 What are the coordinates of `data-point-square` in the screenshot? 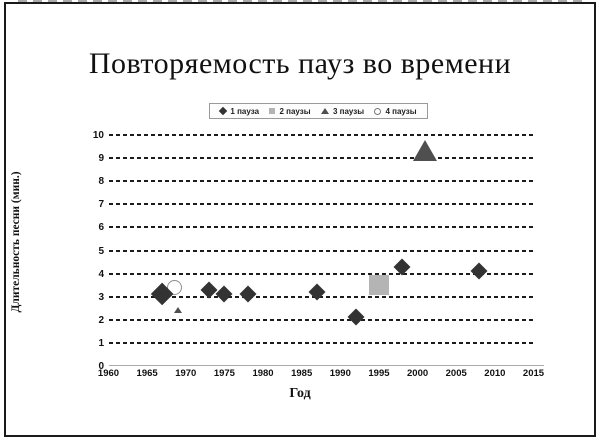 It's located at (378, 285).